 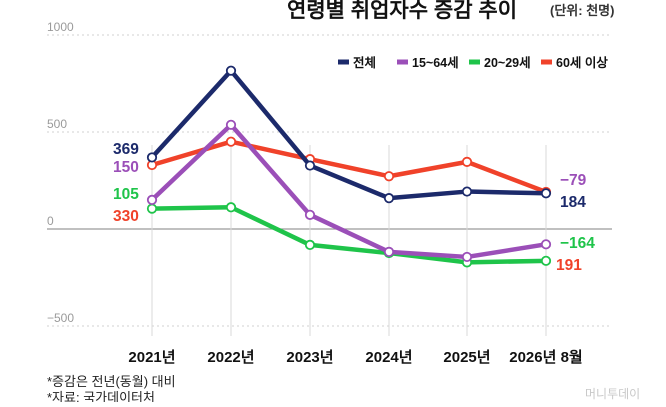 I want to click on y-tick-label: −500, so click(x=60, y=318).